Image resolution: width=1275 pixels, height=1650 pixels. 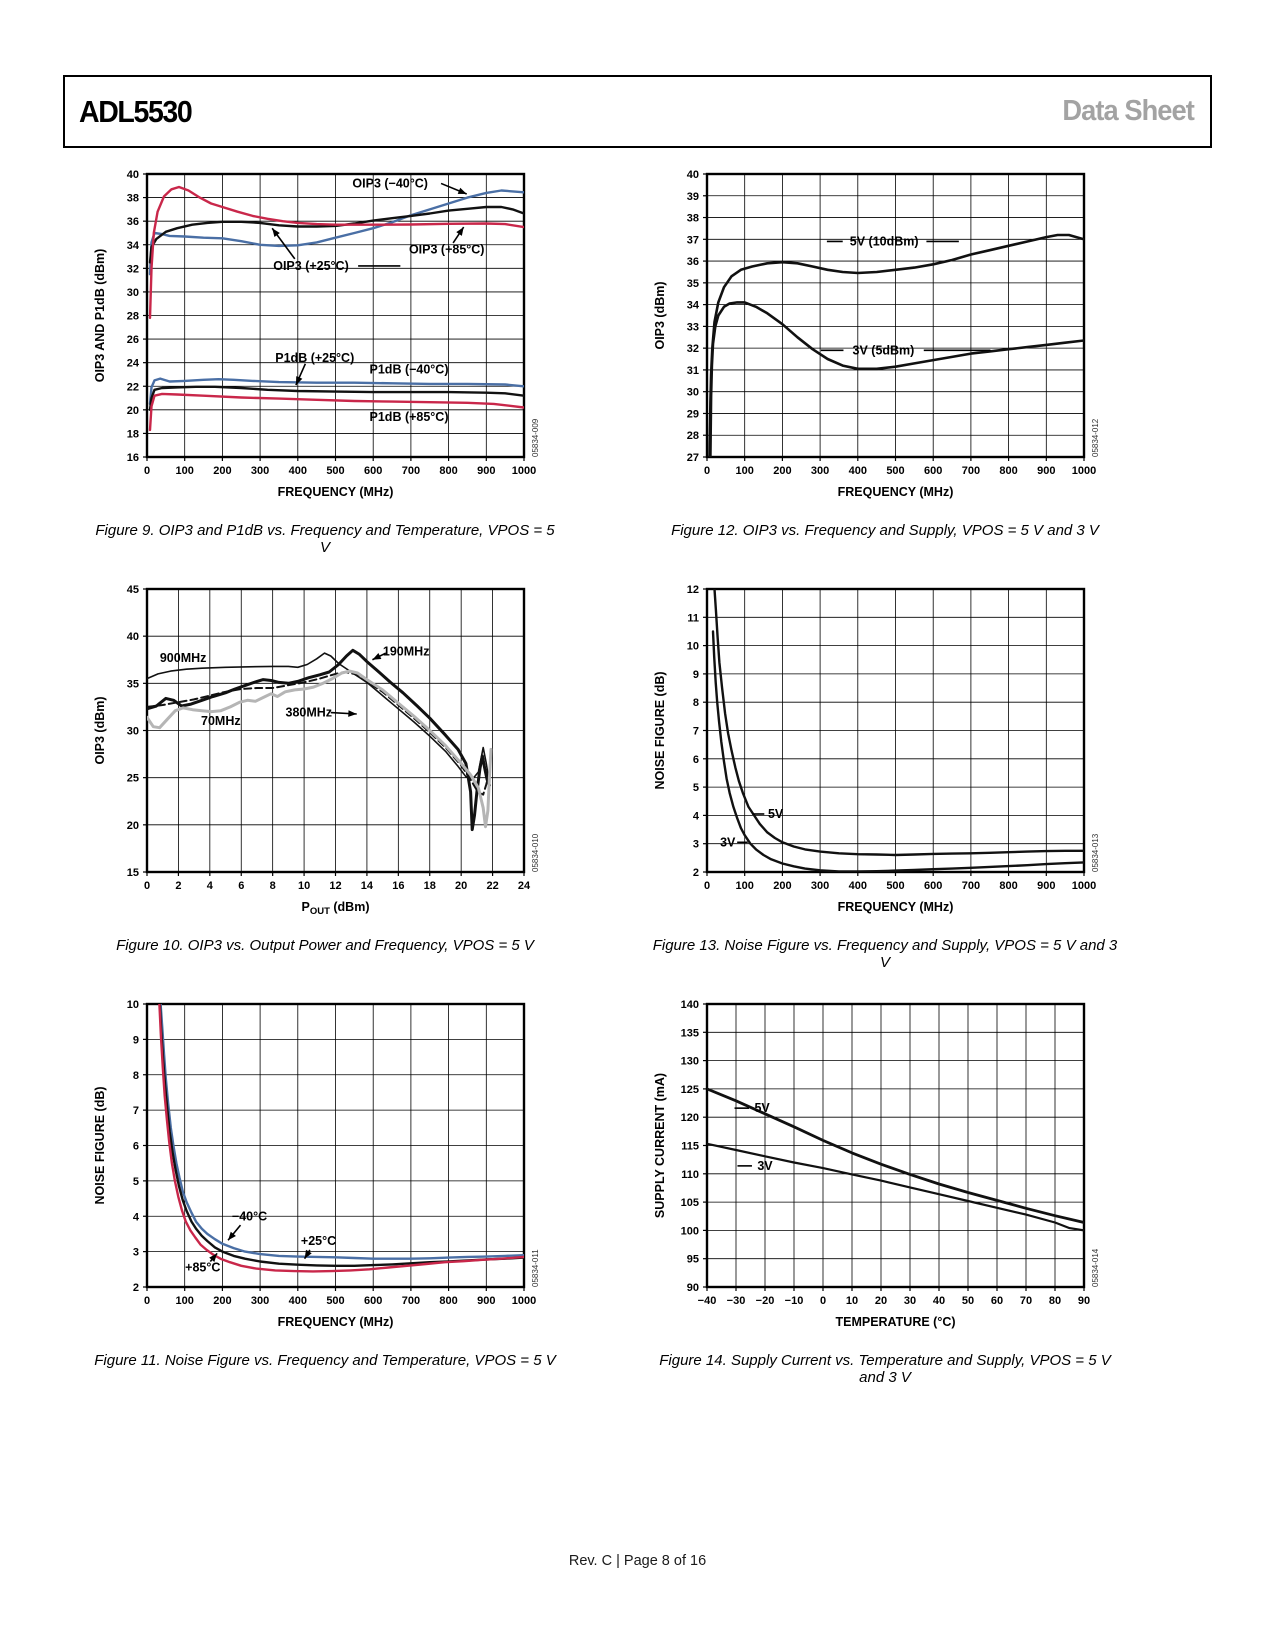 I want to click on y-tick-label: 90, so click(x=693, y=1288).